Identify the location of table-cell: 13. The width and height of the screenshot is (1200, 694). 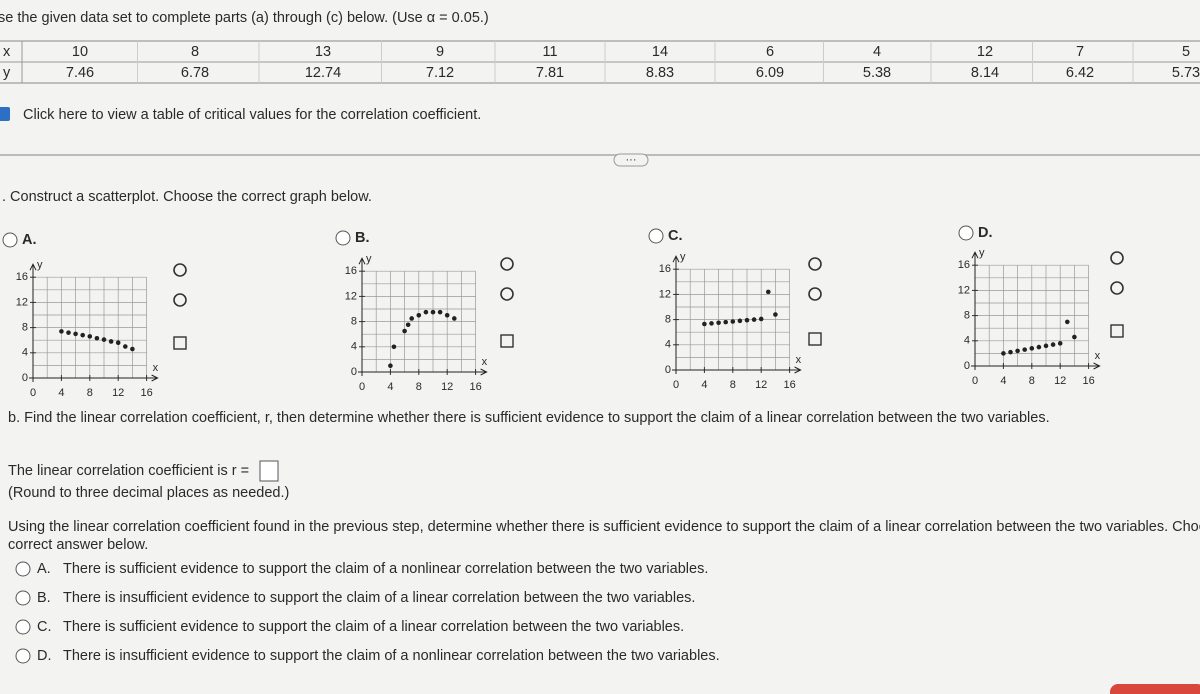
(323, 52).